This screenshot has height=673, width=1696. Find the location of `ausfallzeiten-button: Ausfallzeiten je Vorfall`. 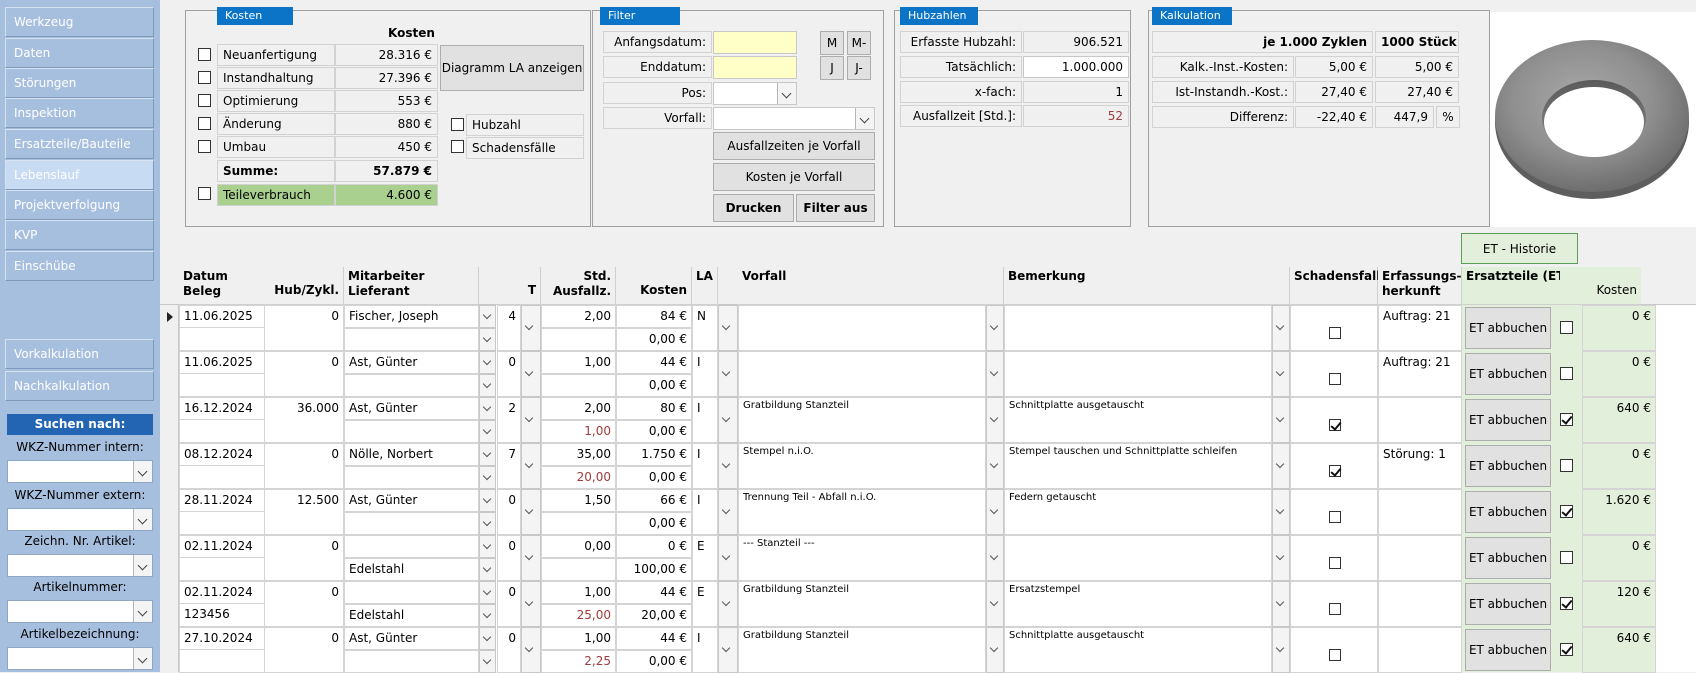

ausfallzeiten-button: Ausfallzeiten je Vorfall is located at coordinates (794, 146).